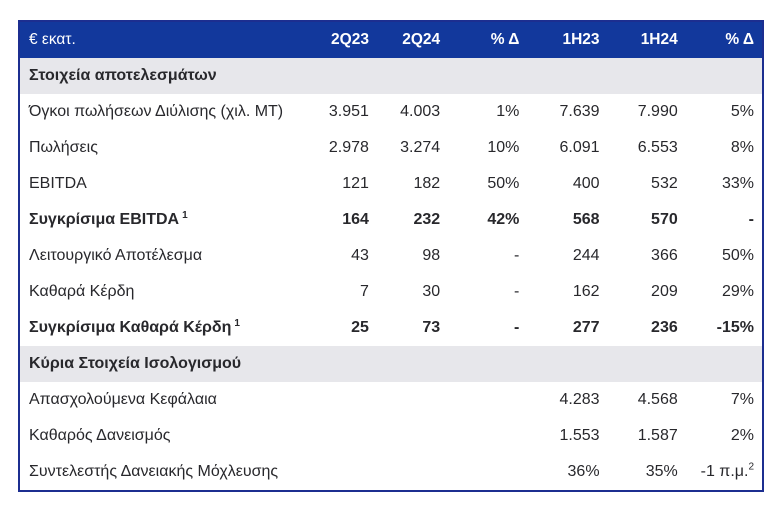 The width and height of the screenshot is (782, 511). Describe the element at coordinates (586, 291) in the screenshot. I see `cell-1h23: 162` at that location.